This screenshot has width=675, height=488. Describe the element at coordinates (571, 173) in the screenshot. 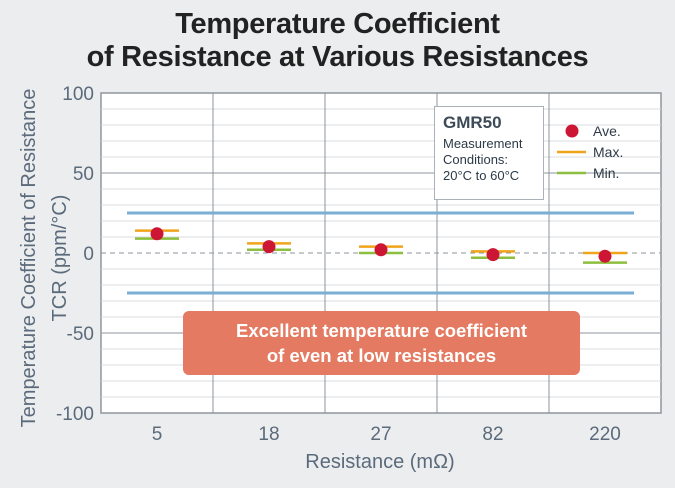

I see `min-line-icon` at that location.